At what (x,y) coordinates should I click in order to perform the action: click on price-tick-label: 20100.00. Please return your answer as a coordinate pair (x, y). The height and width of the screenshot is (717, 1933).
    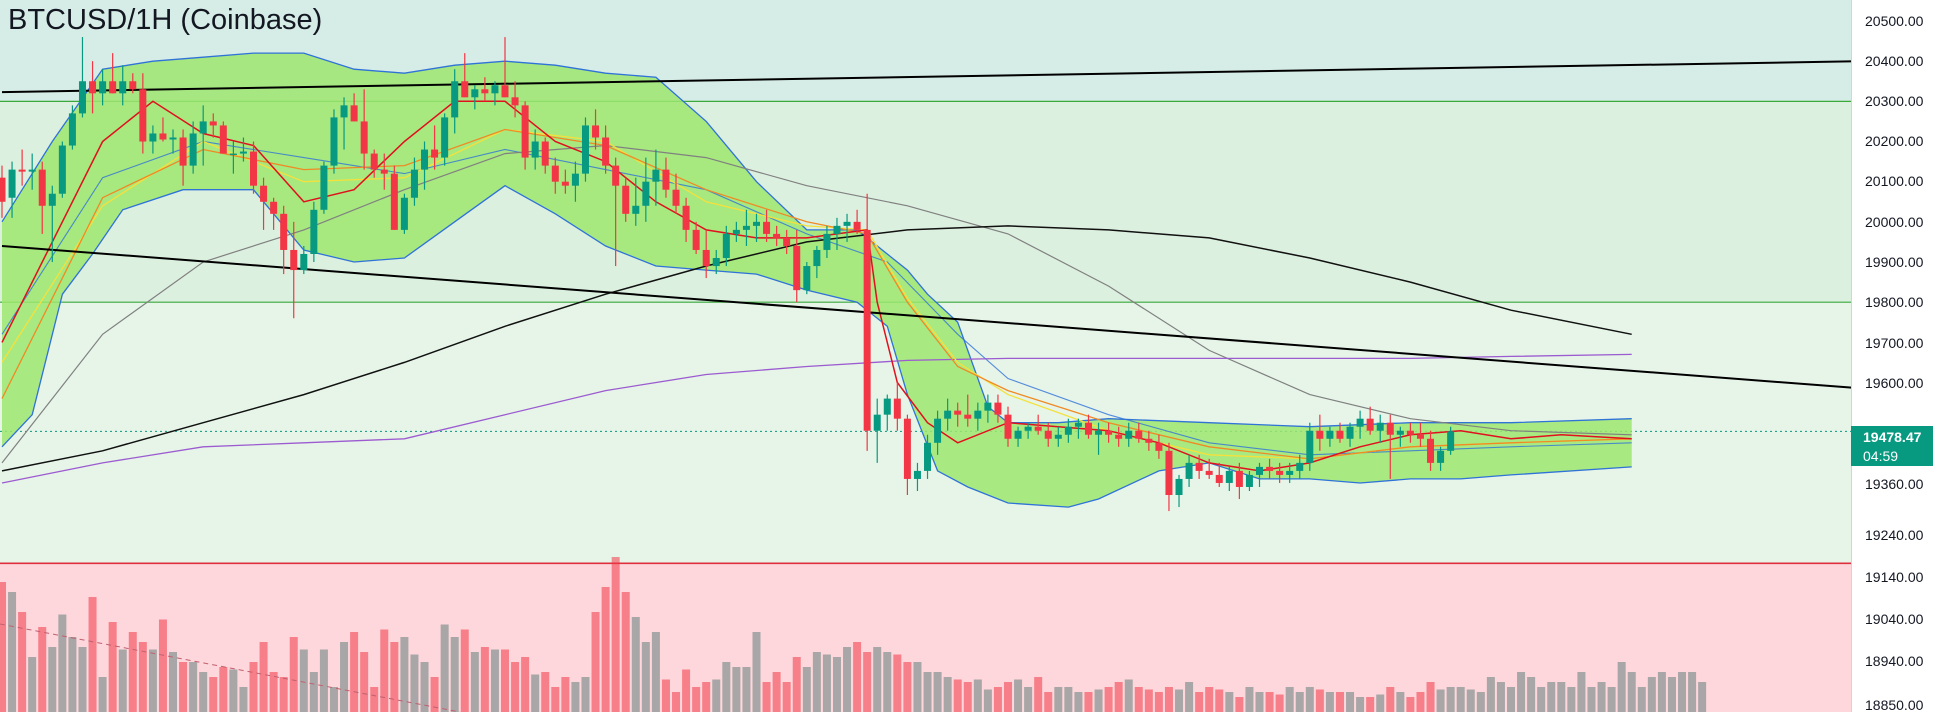
    Looking at the image, I should click on (1894, 181).